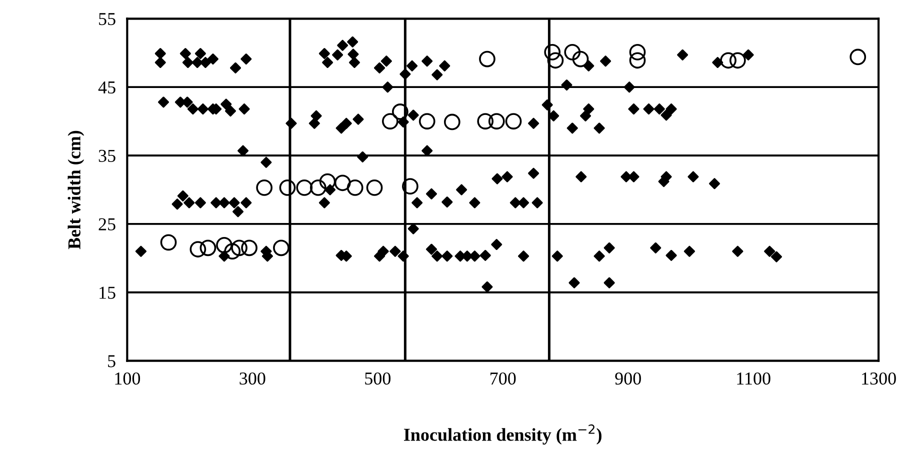 This screenshot has height=455, width=902. Describe the element at coordinates (107, 156) in the screenshot. I see `y-tick-label: 35` at that location.